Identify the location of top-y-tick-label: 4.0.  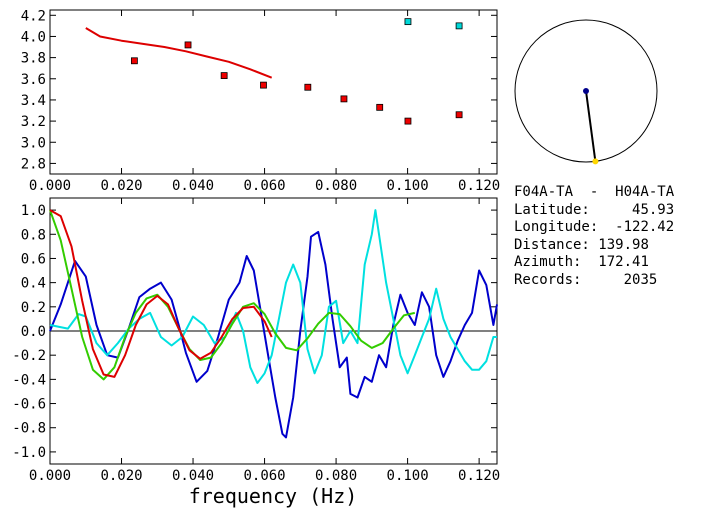
(33, 37).